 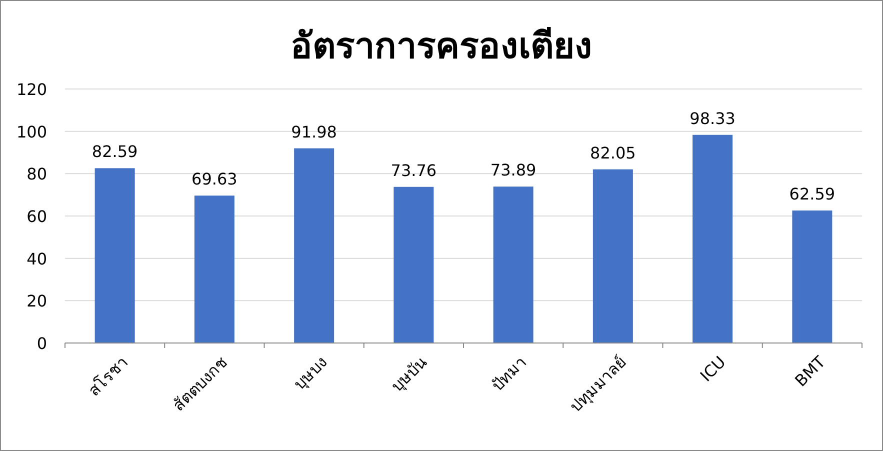 What do you see at coordinates (441, 46) in the screenshot?
I see `title: อัตราการครองเตียง` at bounding box center [441, 46].